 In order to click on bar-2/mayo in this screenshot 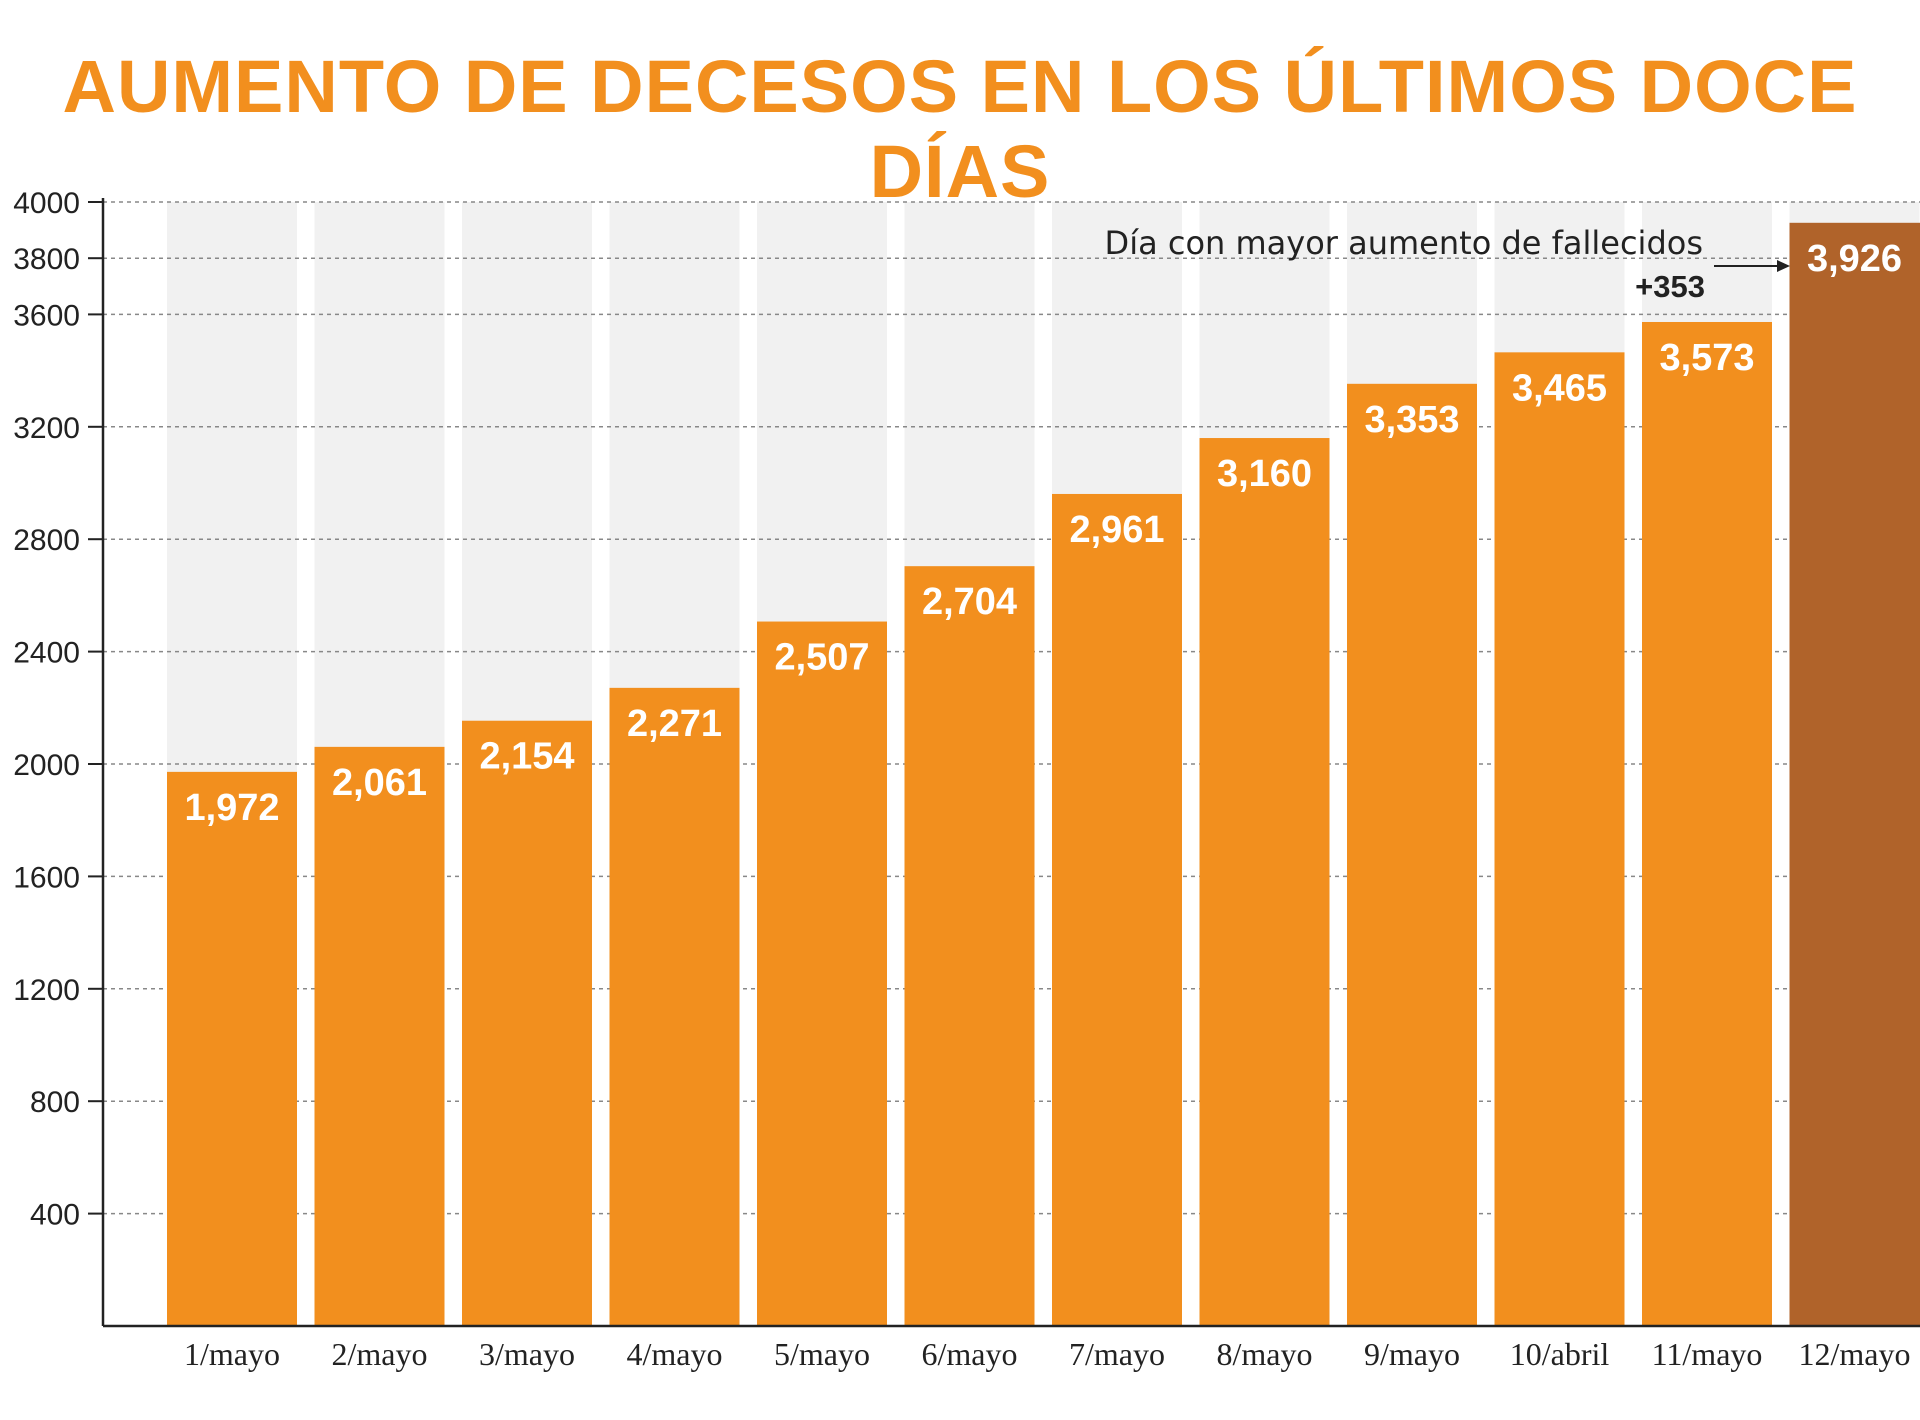, I will do `click(379, 1036)`.